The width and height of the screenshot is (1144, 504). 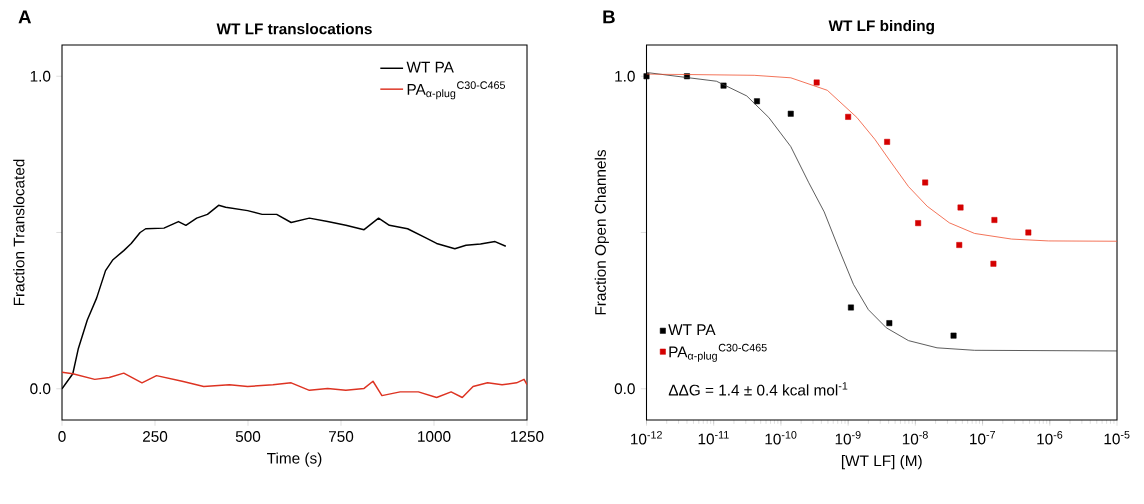 What do you see at coordinates (25, 17) in the screenshot?
I see `text: A` at bounding box center [25, 17].